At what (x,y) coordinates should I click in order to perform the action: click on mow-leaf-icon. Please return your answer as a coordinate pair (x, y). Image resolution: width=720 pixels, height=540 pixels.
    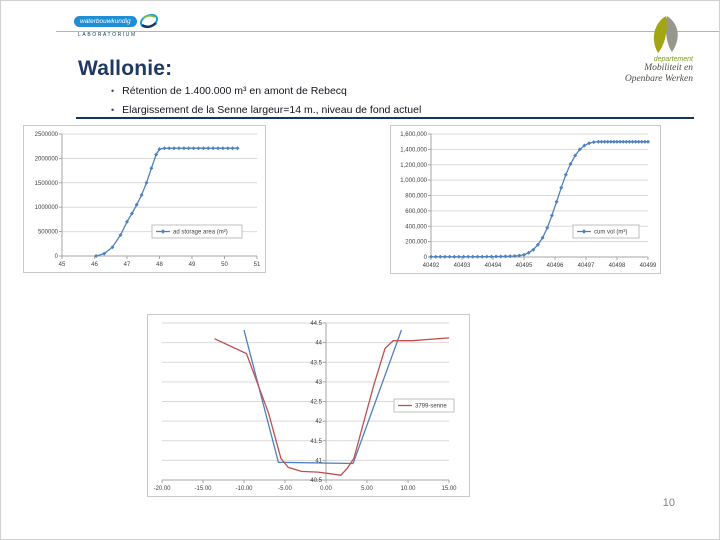
    Looking at the image, I should click on (665, 34).